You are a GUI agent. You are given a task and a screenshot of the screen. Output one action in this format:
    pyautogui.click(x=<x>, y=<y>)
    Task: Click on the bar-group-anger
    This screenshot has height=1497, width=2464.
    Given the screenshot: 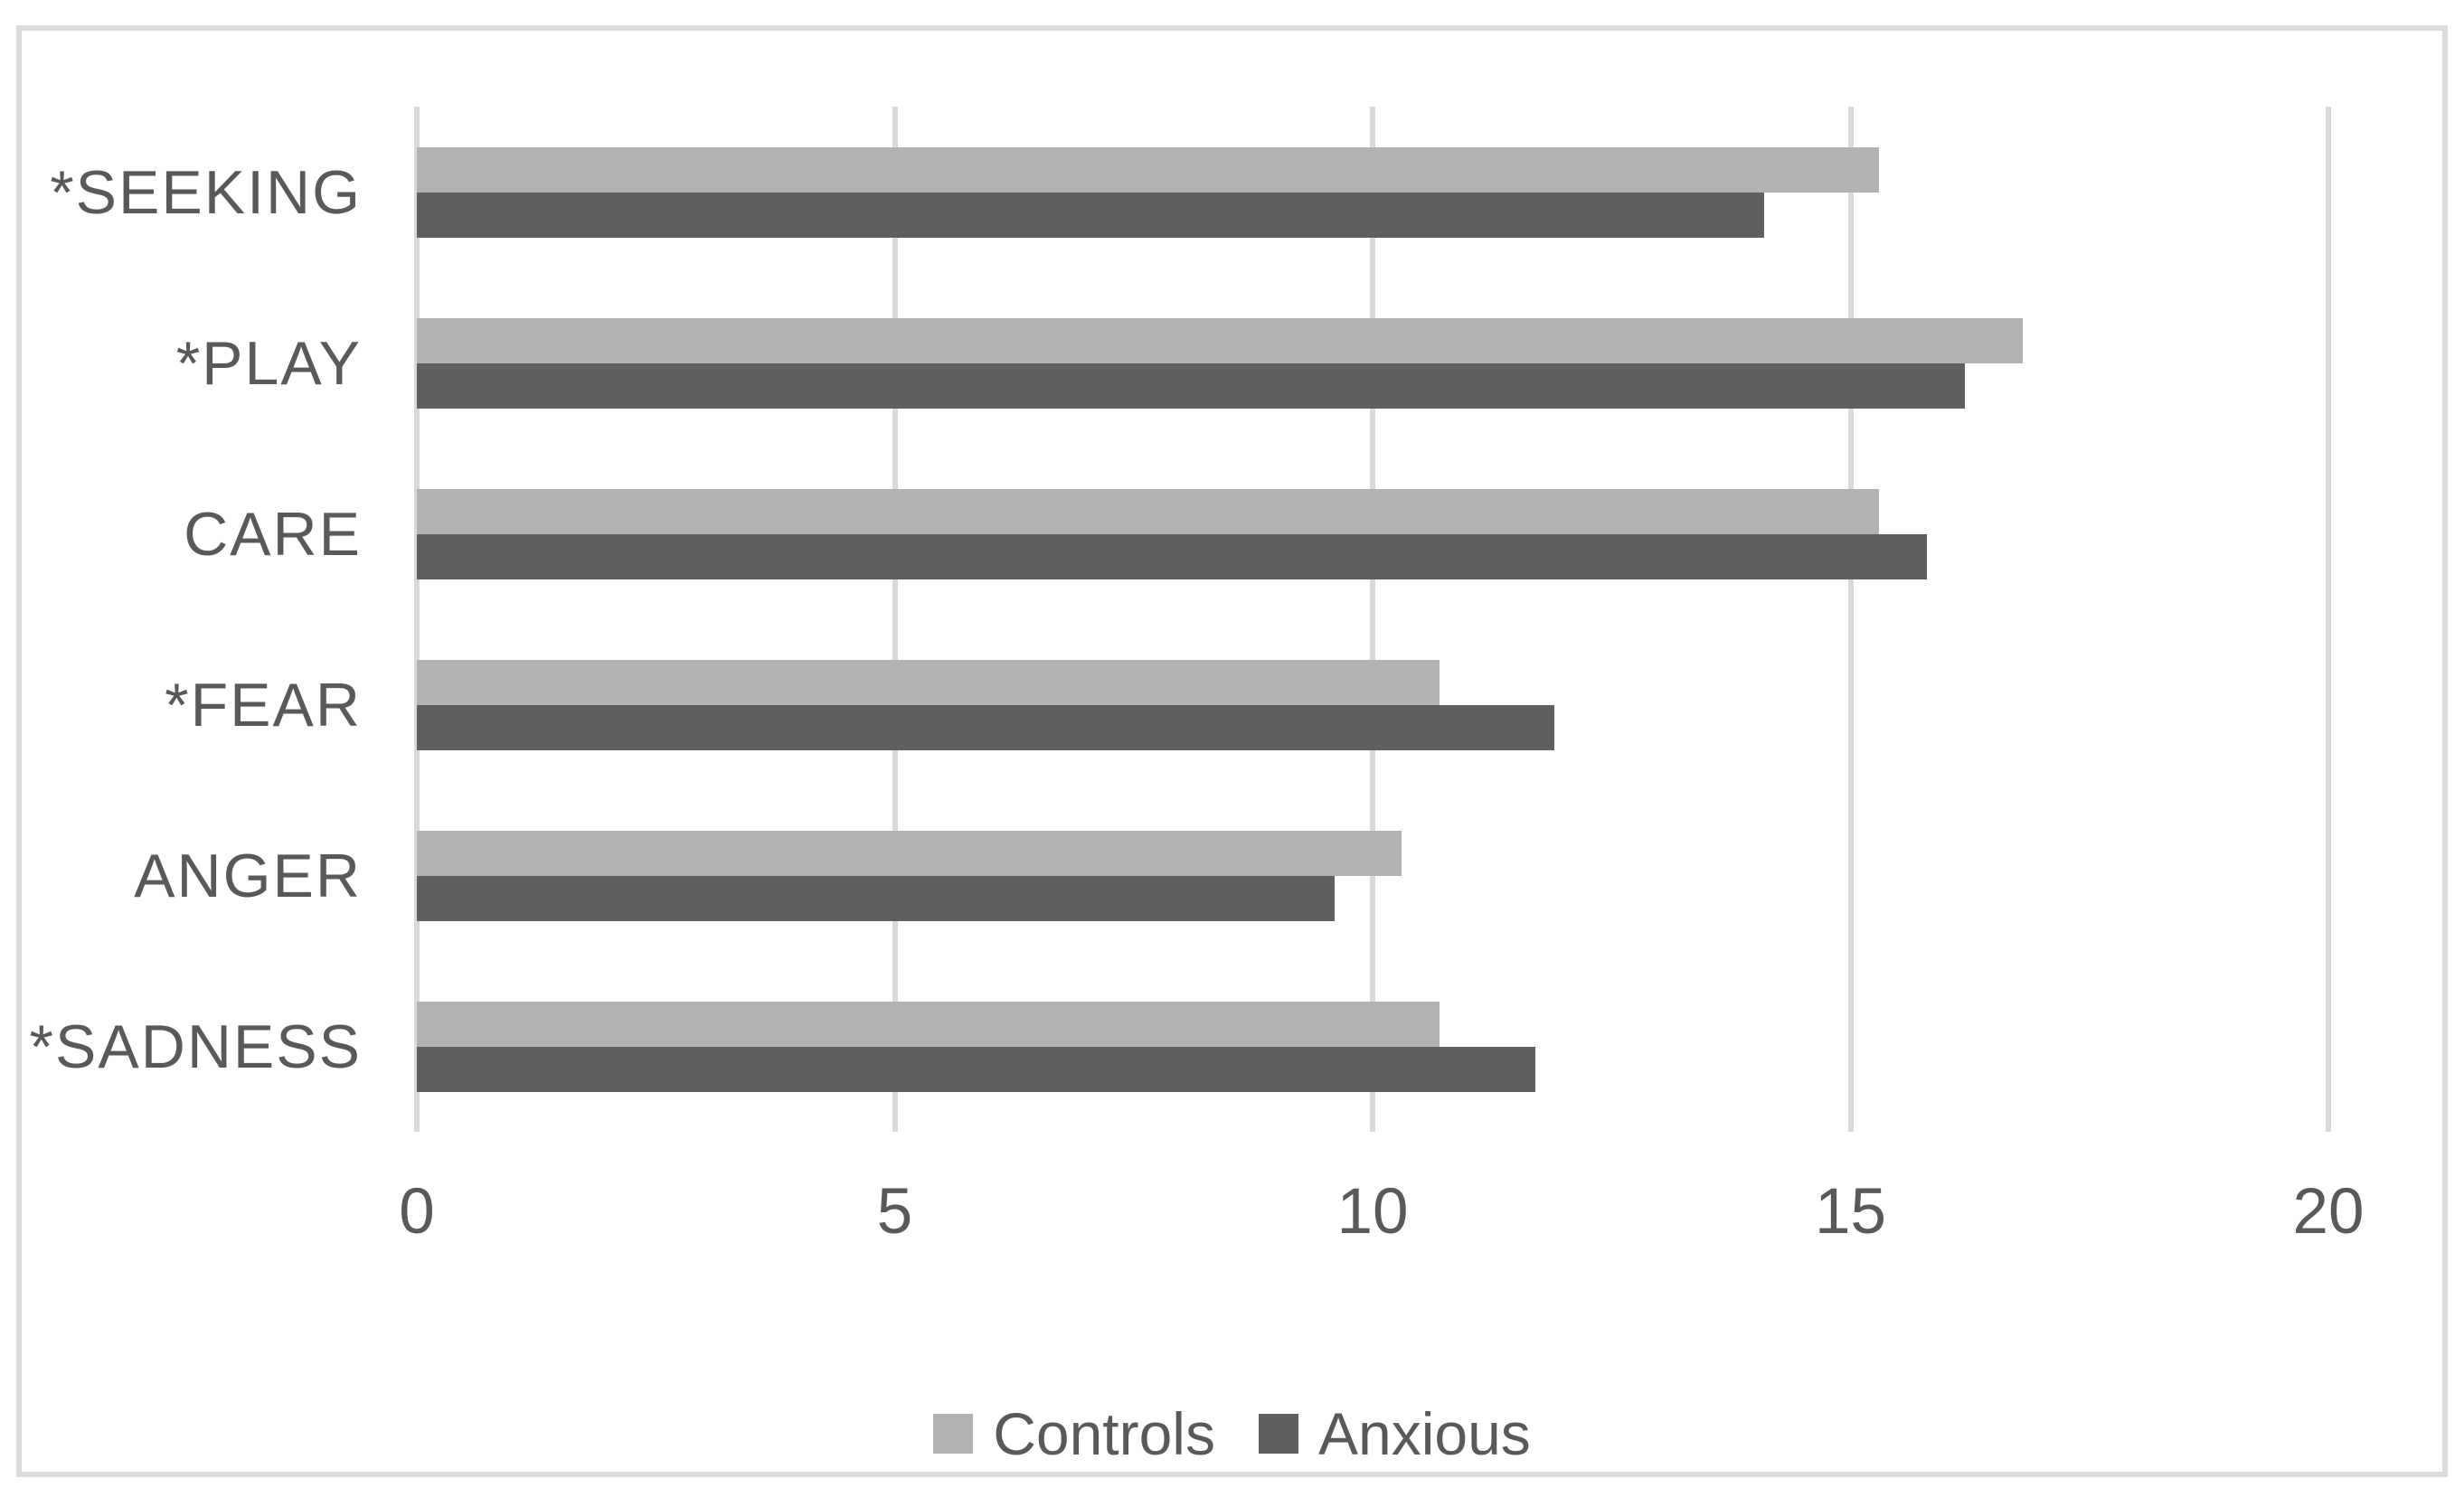 What is the action you would take?
    pyautogui.click(x=1372, y=875)
    